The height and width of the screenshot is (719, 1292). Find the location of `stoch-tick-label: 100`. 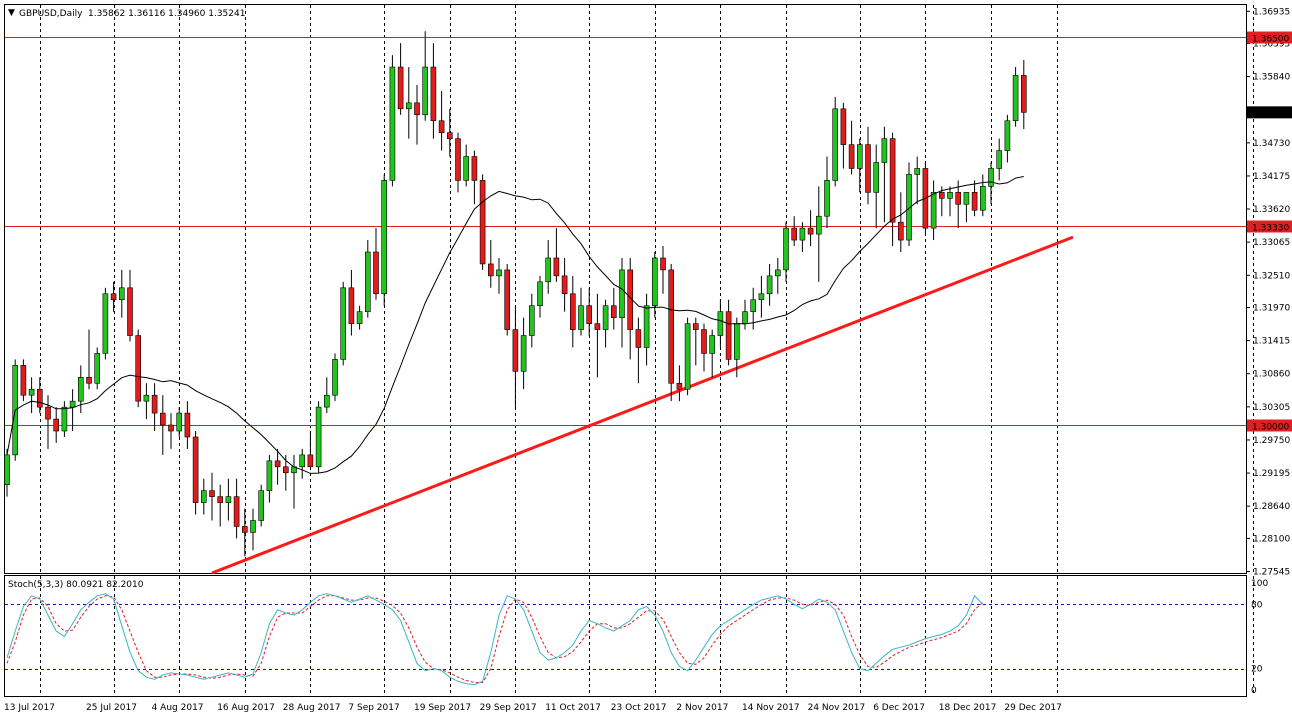

stoch-tick-label: 100 is located at coordinates (1259, 584).